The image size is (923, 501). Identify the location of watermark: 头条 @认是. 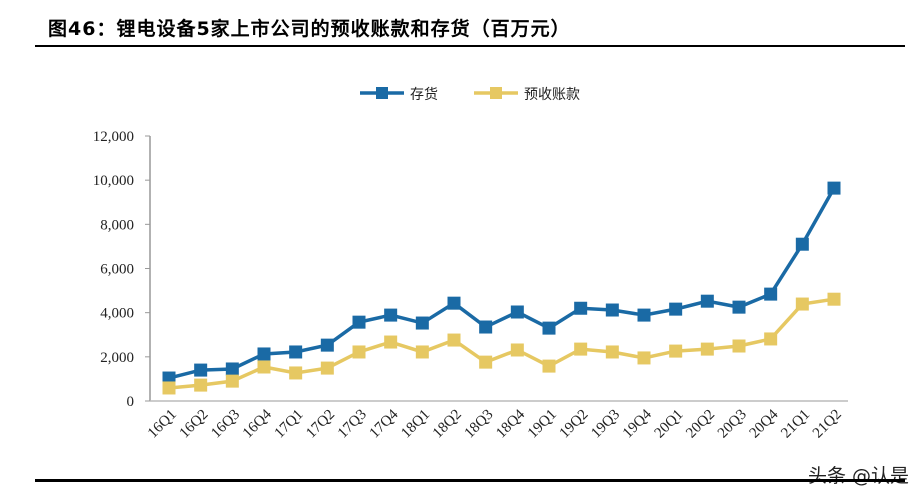
(858, 476).